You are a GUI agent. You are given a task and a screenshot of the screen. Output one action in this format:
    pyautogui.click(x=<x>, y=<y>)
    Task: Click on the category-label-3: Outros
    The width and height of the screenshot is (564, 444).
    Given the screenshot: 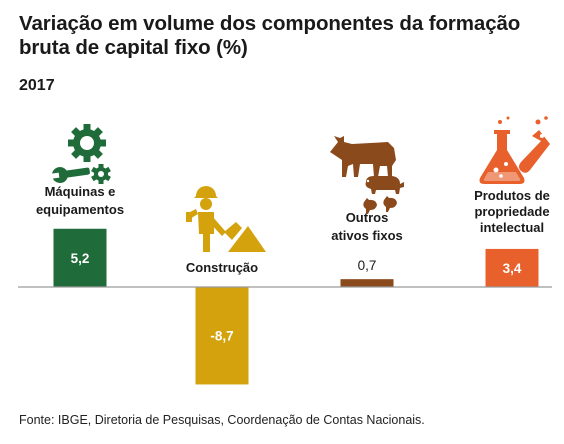 What is the action you would take?
    pyautogui.click(x=367, y=217)
    